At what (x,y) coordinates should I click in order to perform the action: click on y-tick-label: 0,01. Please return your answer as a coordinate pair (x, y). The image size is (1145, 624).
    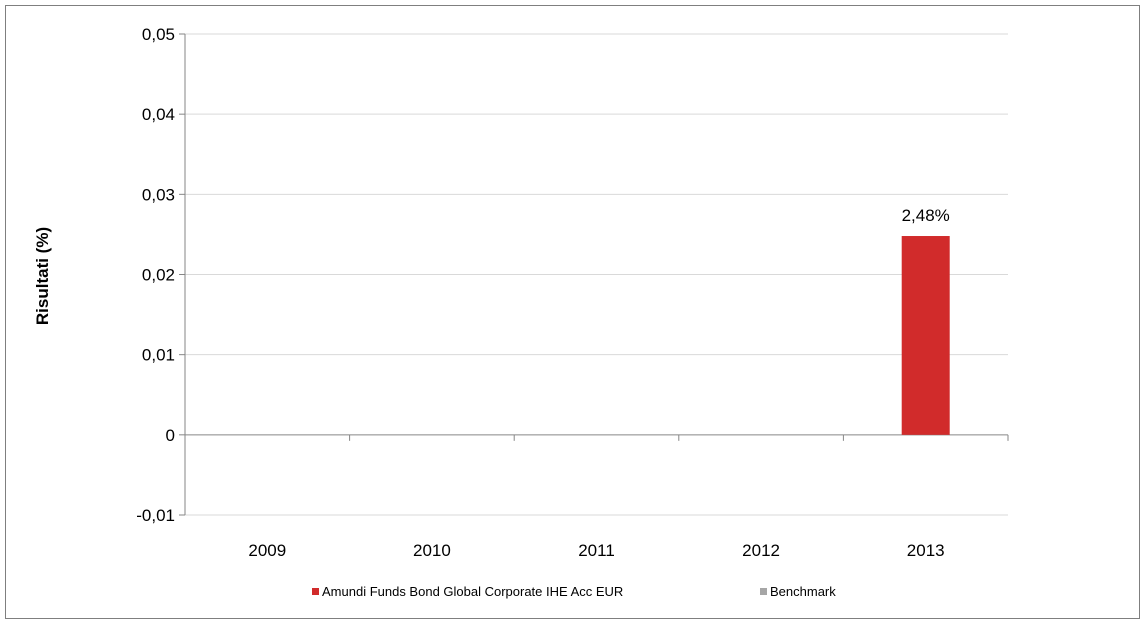
    Looking at the image, I should click on (158, 355).